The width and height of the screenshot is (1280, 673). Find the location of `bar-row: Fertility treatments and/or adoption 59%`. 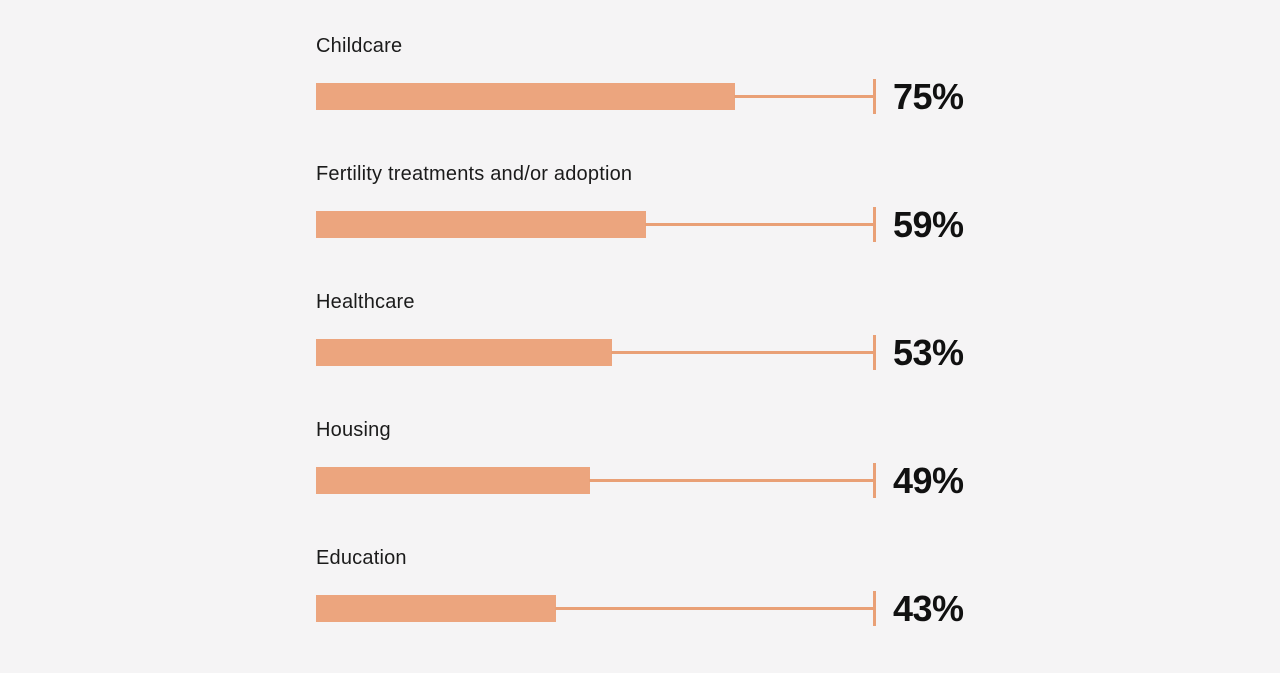

bar-row: Fertility treatments and/or adoption 59% is located at coordinates (676, 225).